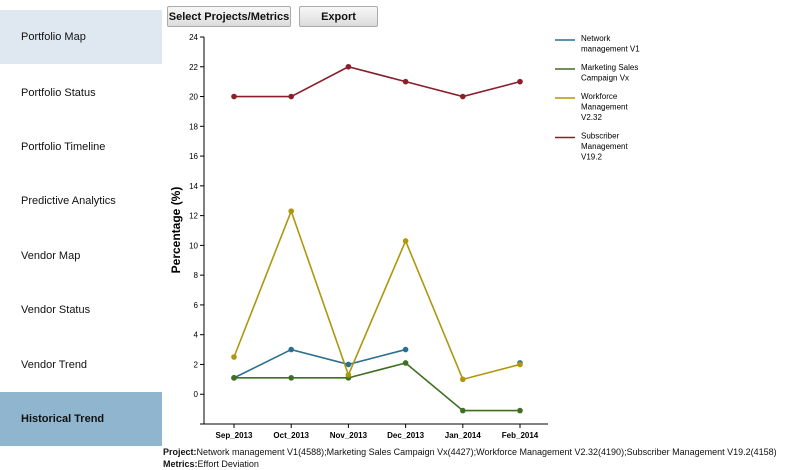 Image resolution: width=808 pixels, height=470 pixels. What do you see at coordinates (53, 37) in the screenshot?
I see `sidebar-item-label: Portfolio Map` at bounding box center [53, 37].